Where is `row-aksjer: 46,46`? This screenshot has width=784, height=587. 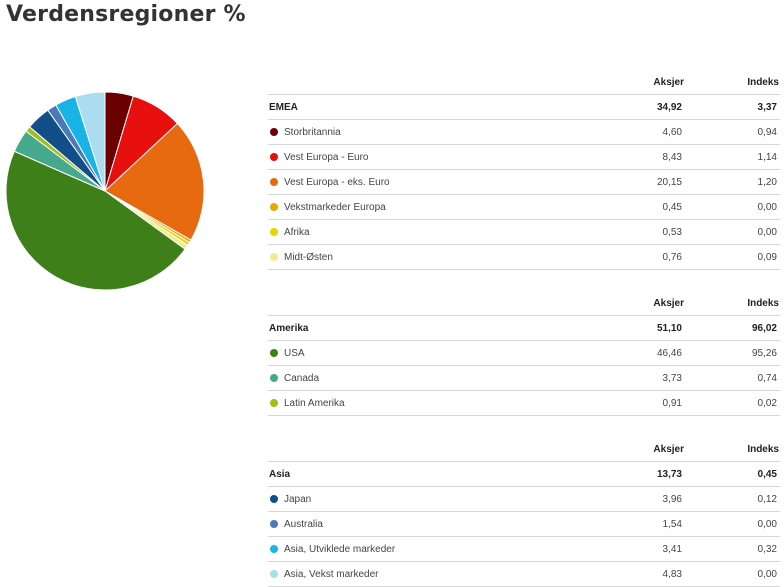
row-aksjer: 46,46 is located at coordinates (637, 353).